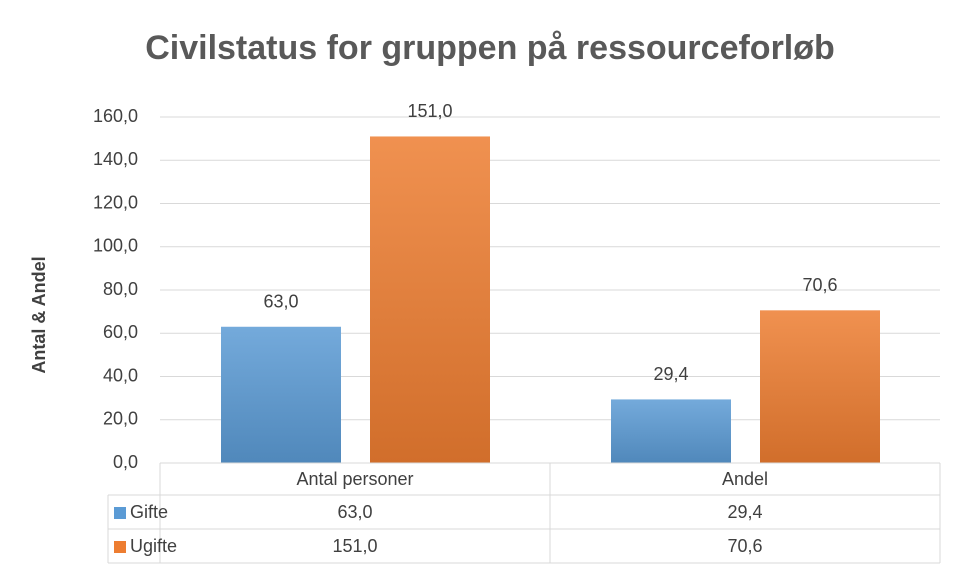 The image size is (957, 572). I want to click on table-cell: 63,0, so click(354, 512).